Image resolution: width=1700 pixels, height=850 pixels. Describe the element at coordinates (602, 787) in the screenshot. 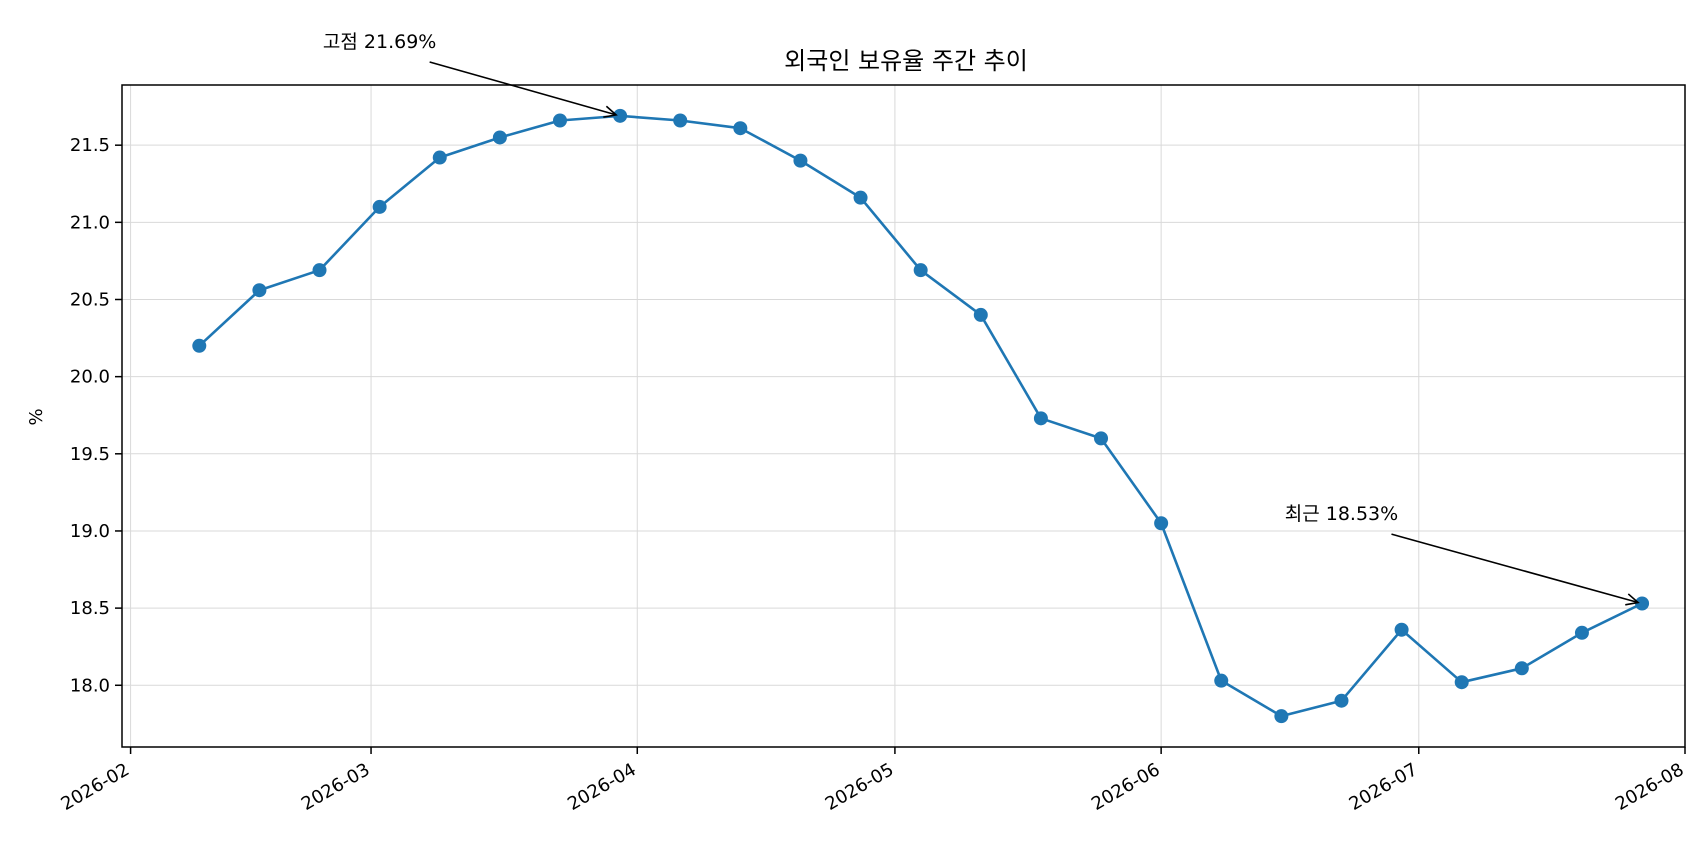

I see `x-tick-label: 2026-04` at that location.